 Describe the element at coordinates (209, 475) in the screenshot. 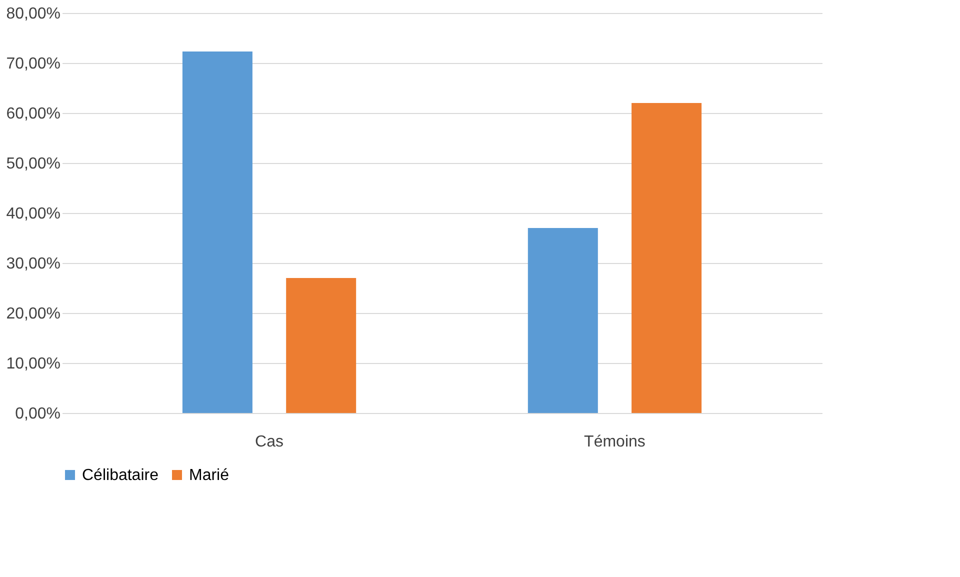

I see `legend-label: Marié` at that location.